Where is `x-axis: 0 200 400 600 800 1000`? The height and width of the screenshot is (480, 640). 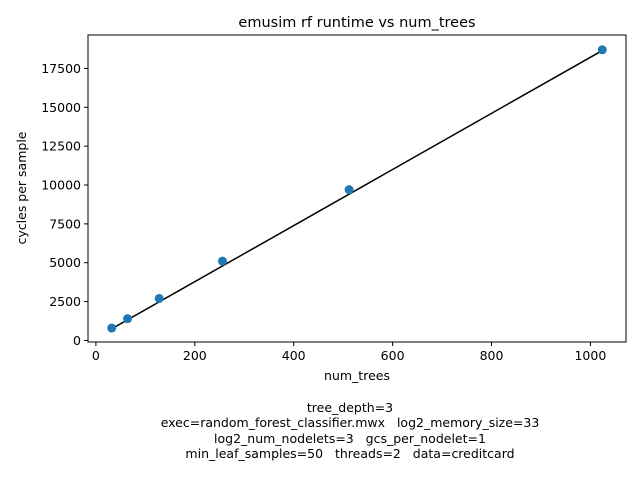 x-axis: 0 200 400 600 800 1000 is located at coordinates (349, 352).